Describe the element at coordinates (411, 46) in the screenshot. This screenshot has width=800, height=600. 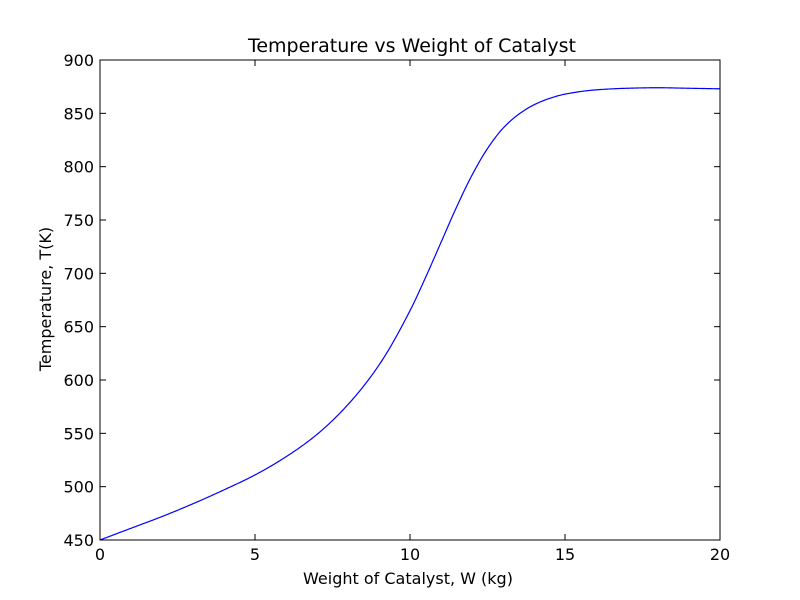
I see `chart-title: Temperature vs Weight of Catalyst` at that location.